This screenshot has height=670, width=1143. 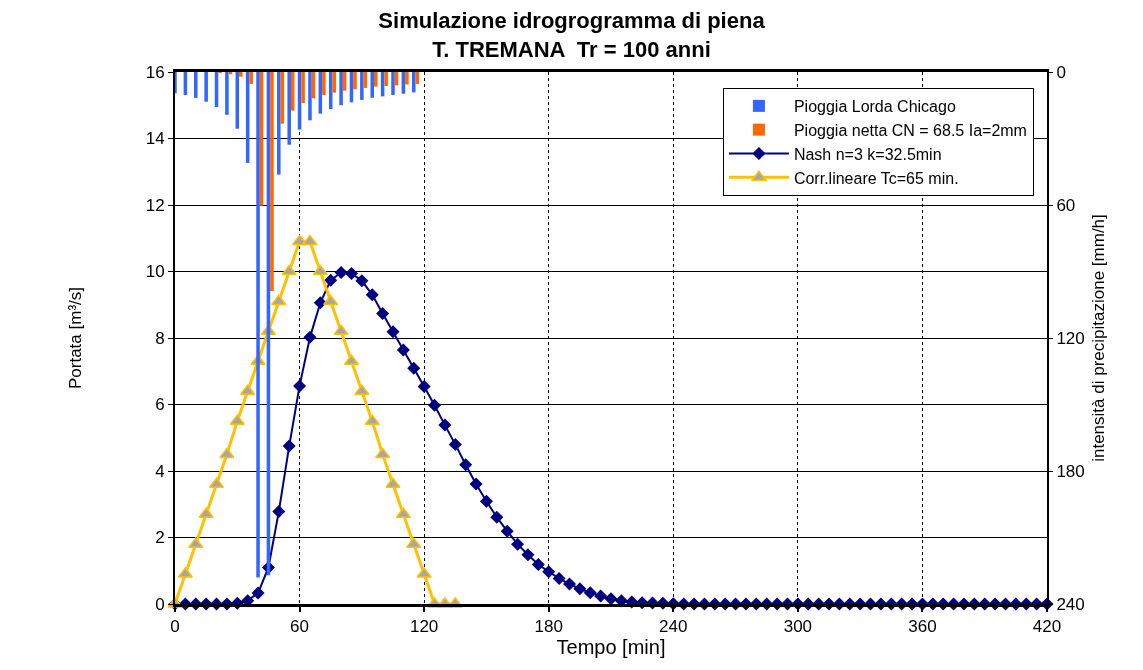 What do you see at coordinates (572, 35) in the screenshot?
I see `chart-title: Simulazione idrogrogramma di piena T. TREMANA Tr = 100 anni` at bounding box center [572, 35].